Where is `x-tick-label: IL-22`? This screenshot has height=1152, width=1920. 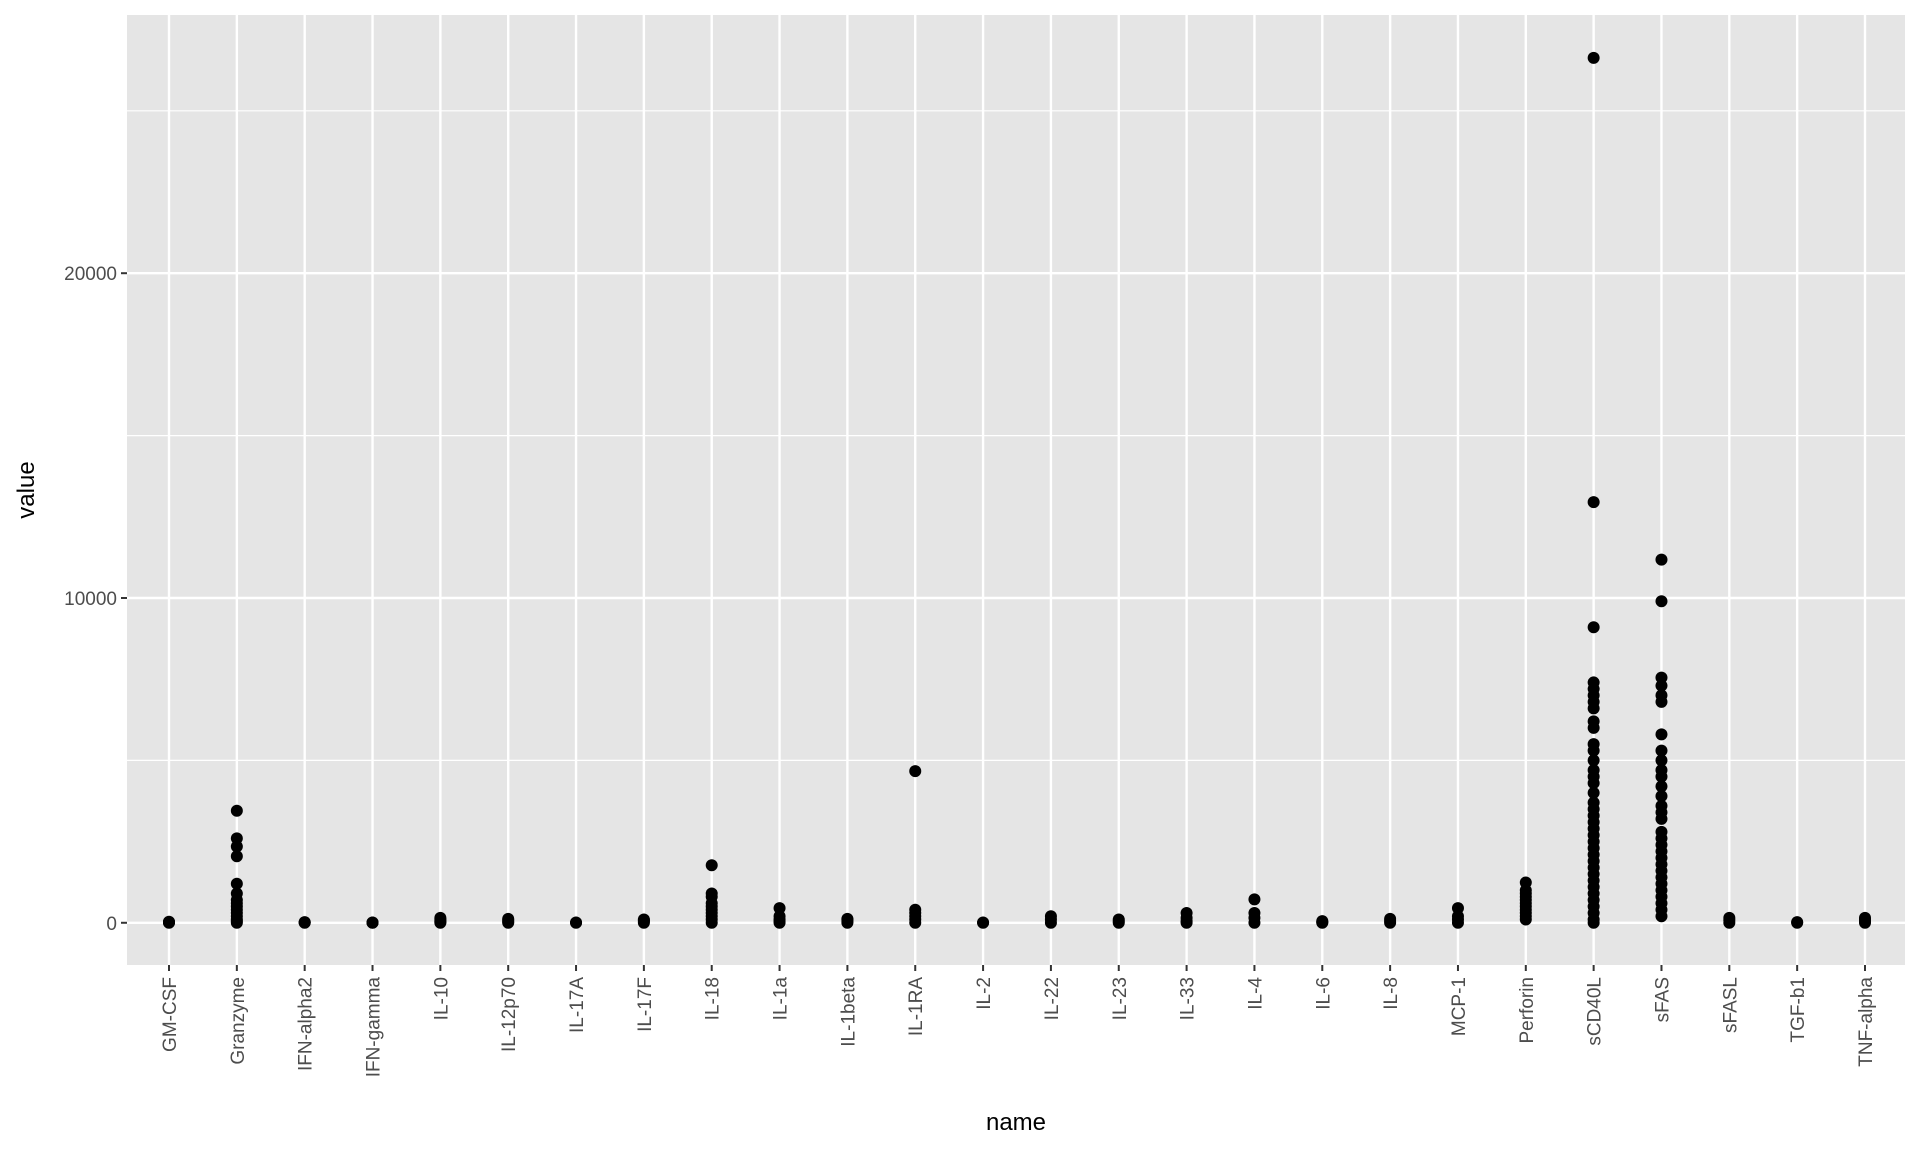
x-tick-label: IL-22 is located at coordinates (1052, 998).